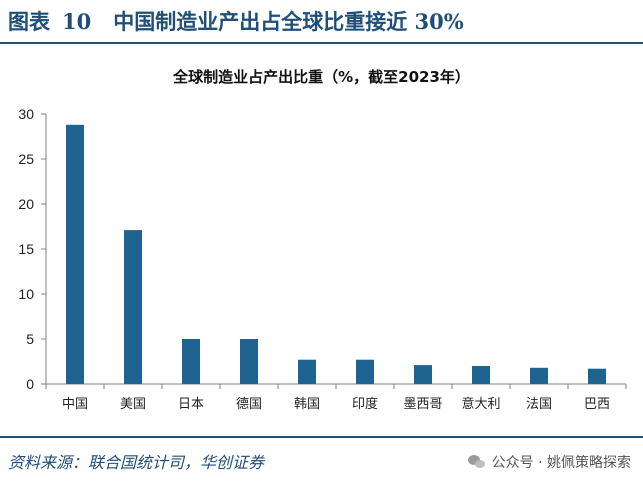 Image resolution: width=643 pixels, height=491 pixels. What do you see at coordinates (597, 404) in the screenshot?
I see `x-tick-label: 巴西` at bounding box center [597, 404].